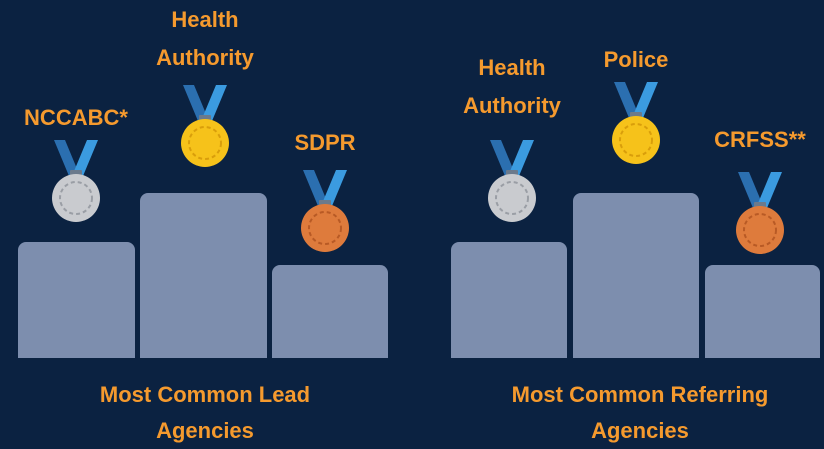  Describe the element at coordinates (512, 86) in the screenshot. I see `second-label: Health Authority` at that location.